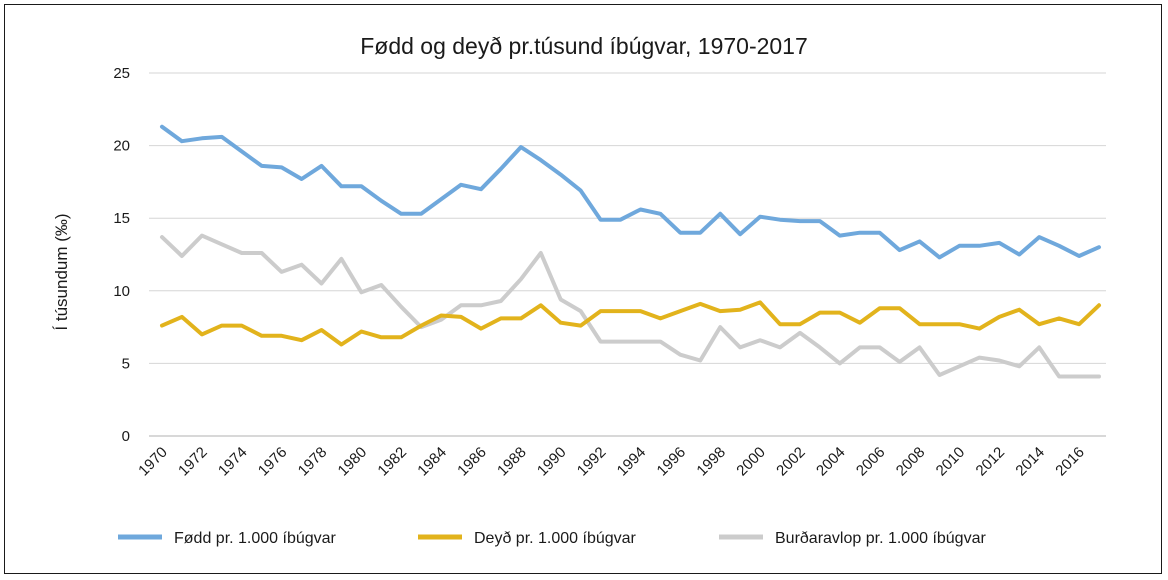 The width and height of the screenshot is (1168, 580). What do you see at coordinates (472, 462) in the screenshot?
I see `x-tick-label: 1986` at bounding box center [472, 462].